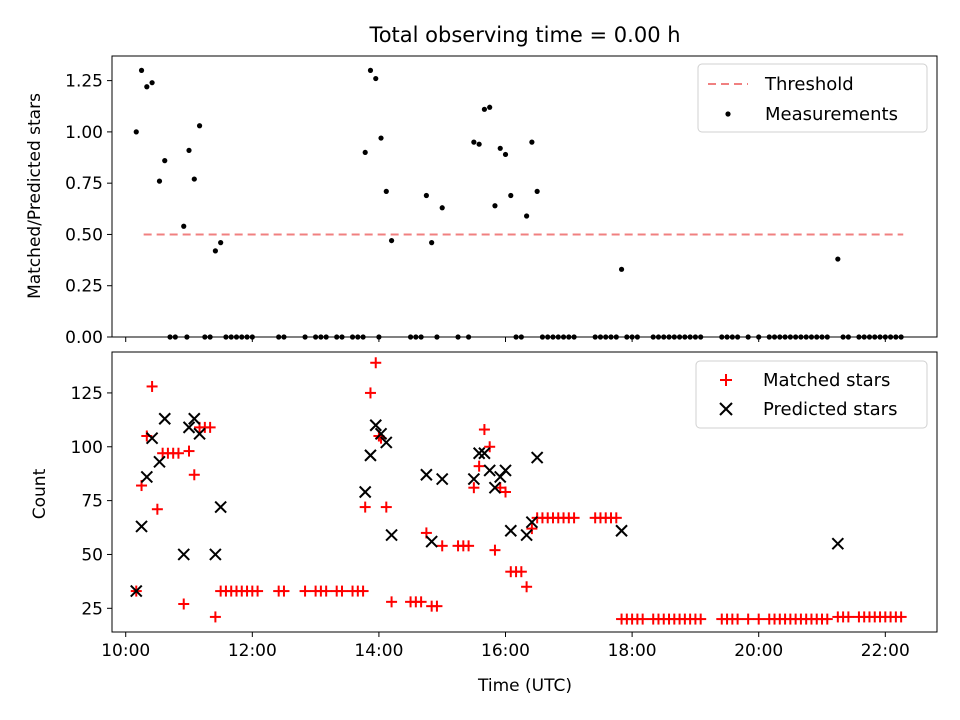 The height and width of the screenshot is (720, 960). Describe the element at coordinates (632, 651) in the screenshot. I see `count-xtick-label-4: 18:00` at that location.